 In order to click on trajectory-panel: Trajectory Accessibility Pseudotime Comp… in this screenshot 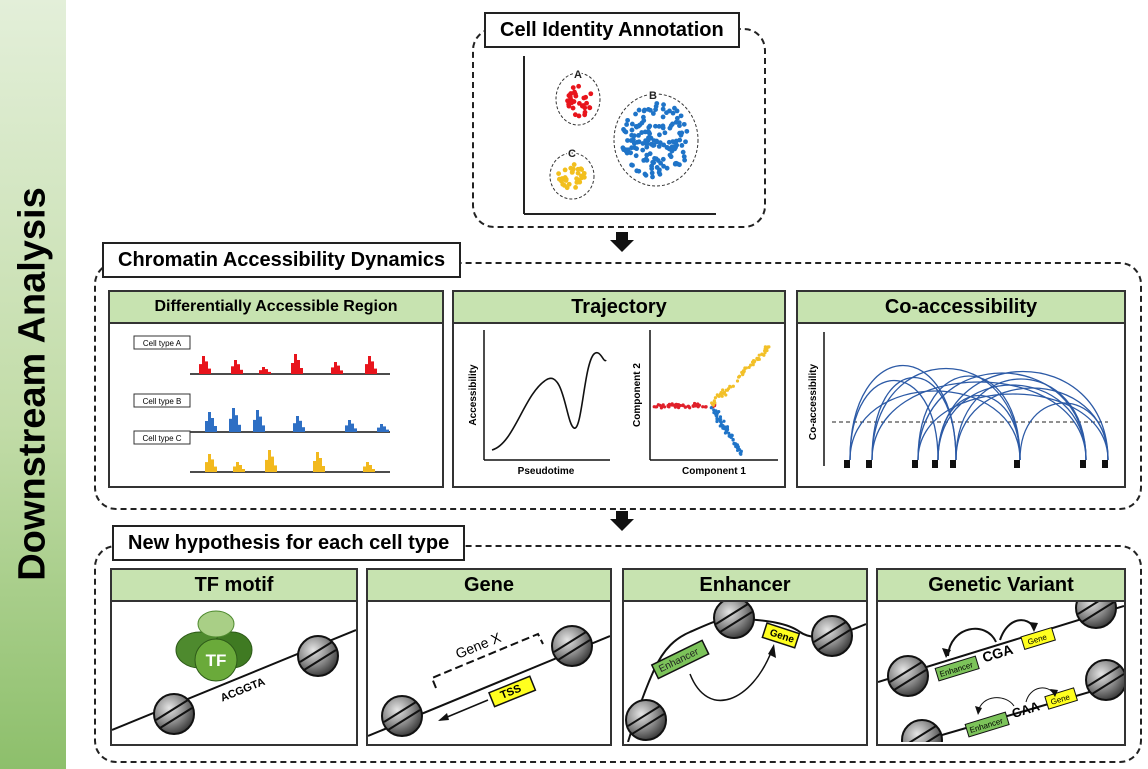, I will do `click(619, 389)`.